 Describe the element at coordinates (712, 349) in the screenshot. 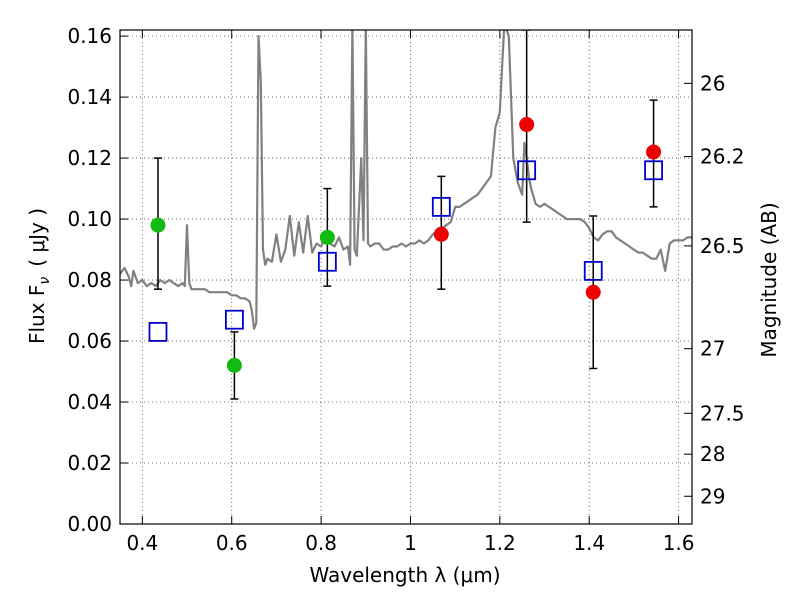

I see `magnitude-tick-label: 27` at that location.